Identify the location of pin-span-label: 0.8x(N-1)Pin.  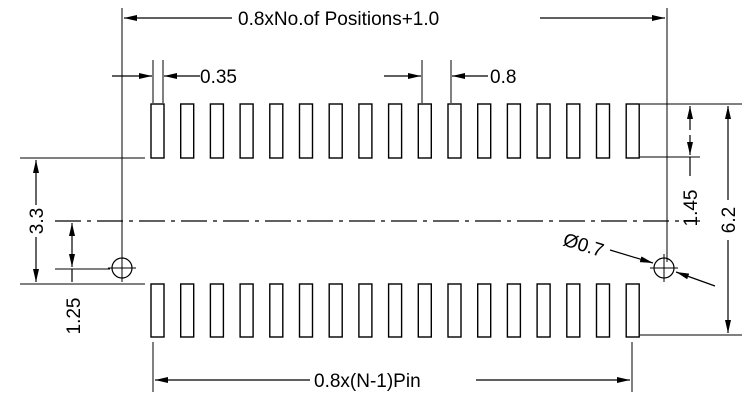
(367, 381).